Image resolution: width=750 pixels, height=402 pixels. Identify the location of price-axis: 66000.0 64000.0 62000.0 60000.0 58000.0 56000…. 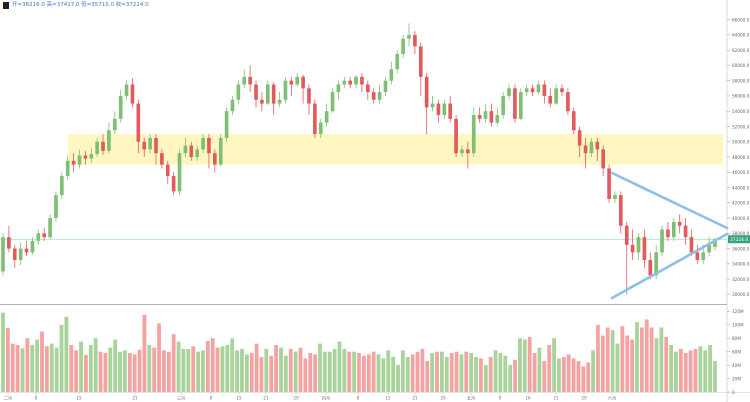
(738, 157).